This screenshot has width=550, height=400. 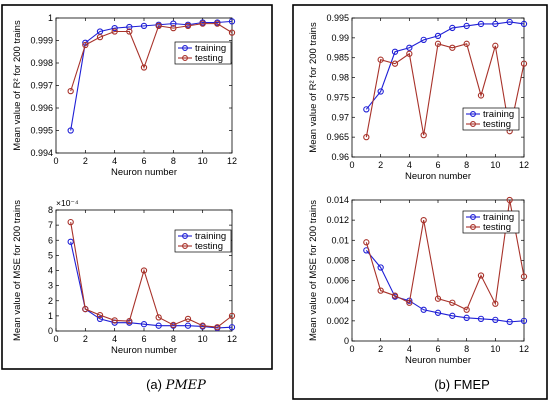 I want to click on y-tick-label: 0.014, so click(x=337, y=200).